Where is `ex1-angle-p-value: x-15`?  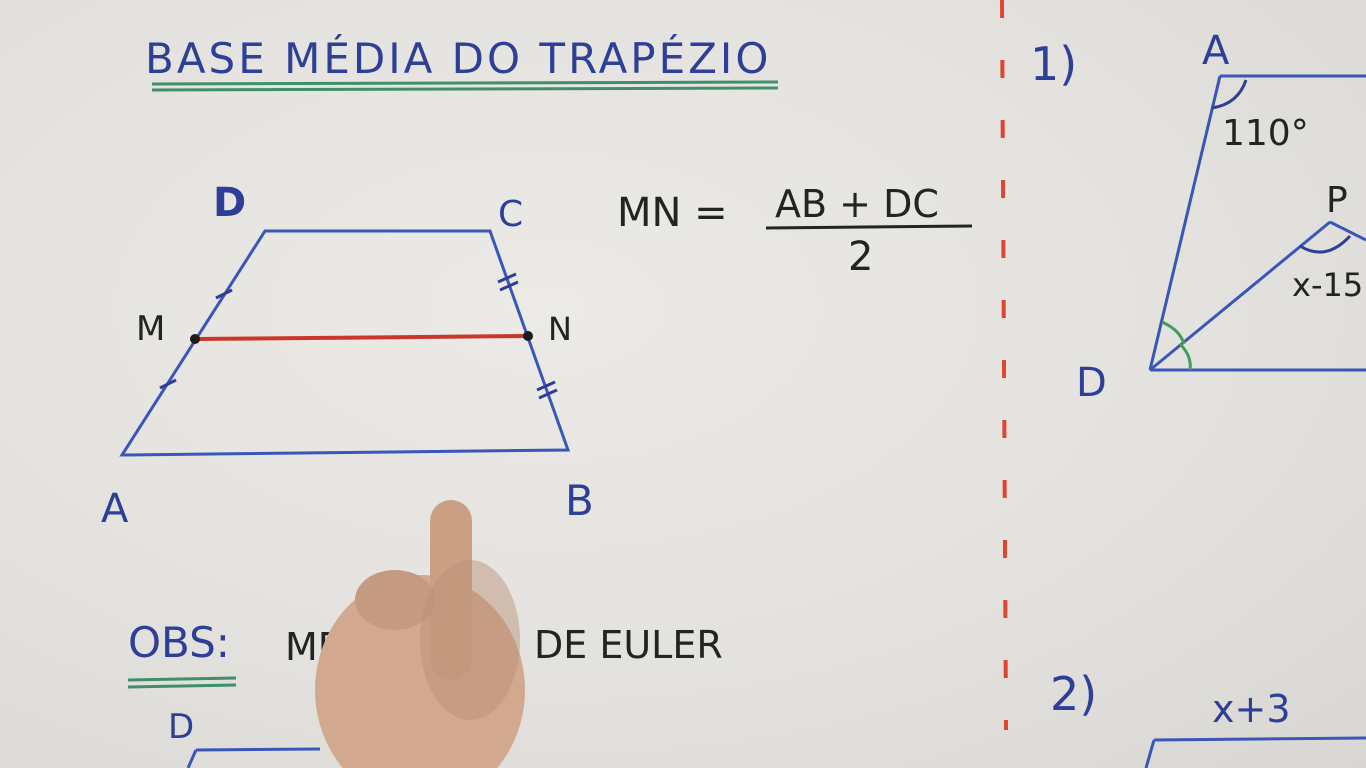
ex1-angle-p-value: x-15 is located at coordinates (1327, 285).